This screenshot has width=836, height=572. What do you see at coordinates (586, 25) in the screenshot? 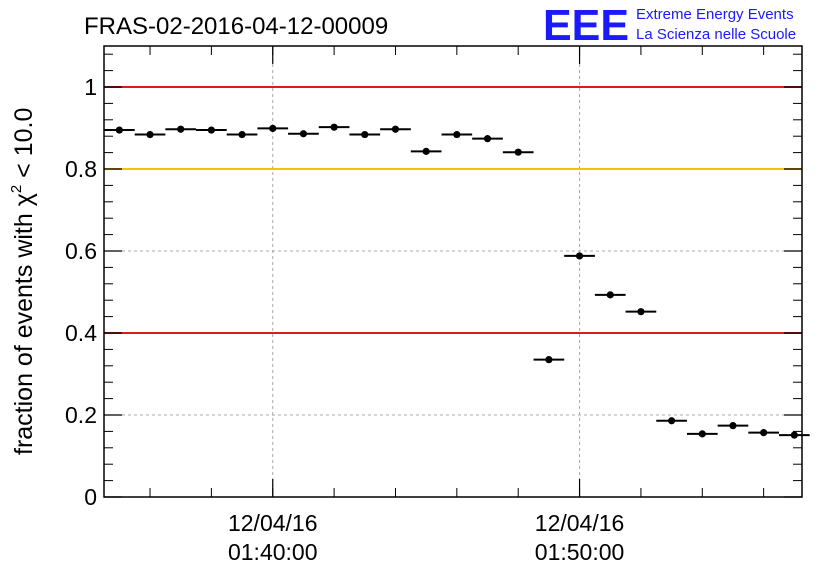
I see `eee-logo-mark: EEE` at bounding box center [586, 25].